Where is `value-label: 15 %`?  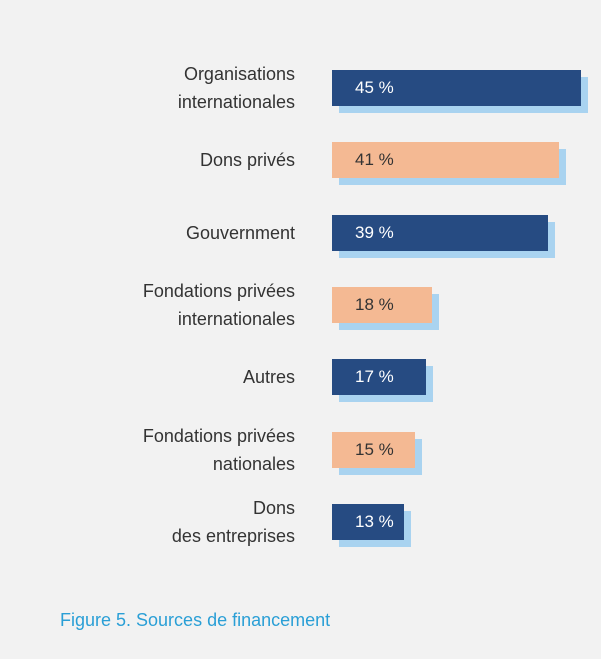 value-label: 15 % is located at coordinates (374, 449).